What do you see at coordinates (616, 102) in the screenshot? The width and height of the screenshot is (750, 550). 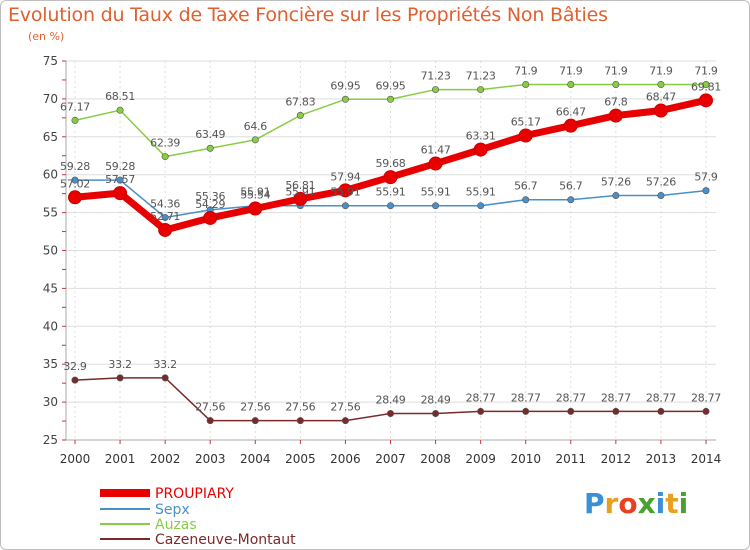 I see `data-label: 67.8` at bounding box center [616, 102].